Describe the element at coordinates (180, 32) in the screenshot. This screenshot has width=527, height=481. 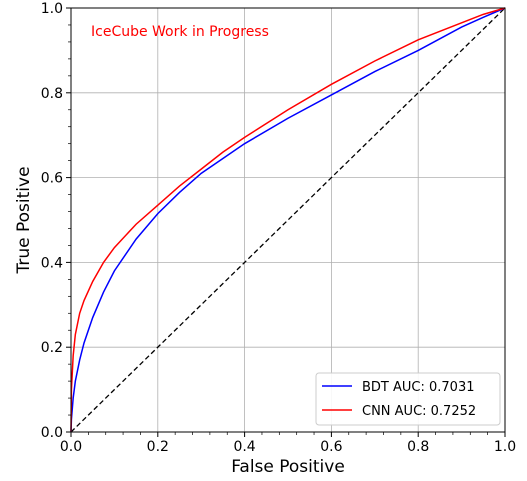
I see `watermark-annotation: IceCube Work in Progress` at that location.